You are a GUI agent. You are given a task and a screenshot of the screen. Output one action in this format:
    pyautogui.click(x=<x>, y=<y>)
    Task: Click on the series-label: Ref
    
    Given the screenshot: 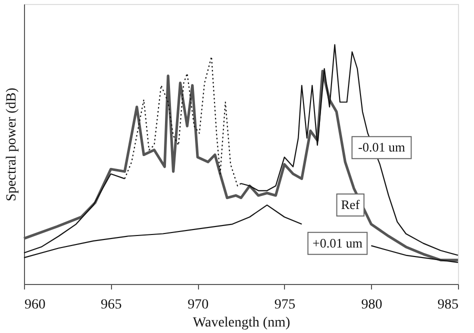 What is the action you would take?
    pyautogui.click(x=350, y=204)
    